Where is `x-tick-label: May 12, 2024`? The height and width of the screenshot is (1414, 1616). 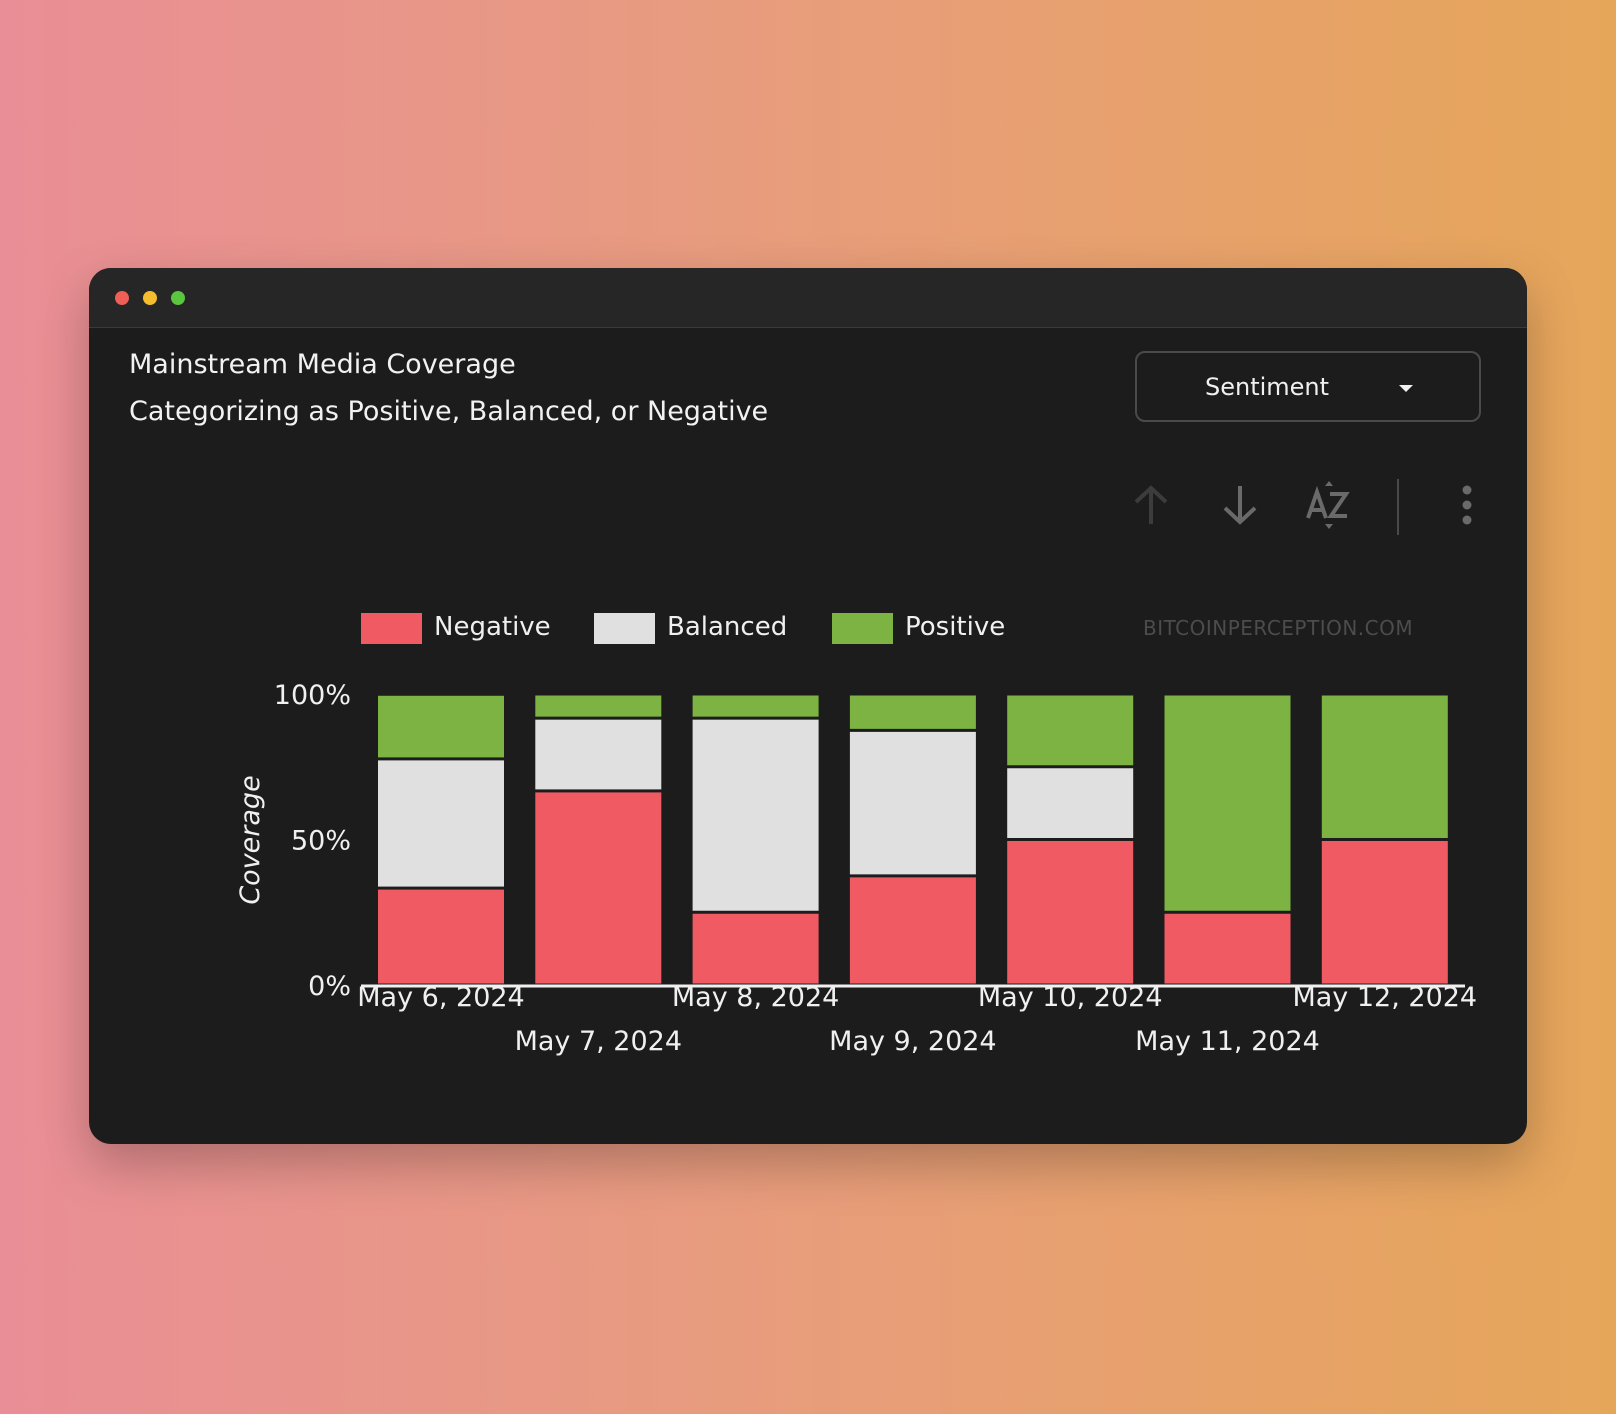
x-tick-label: May 12, 2024 is located at coordinates (1384, 997).